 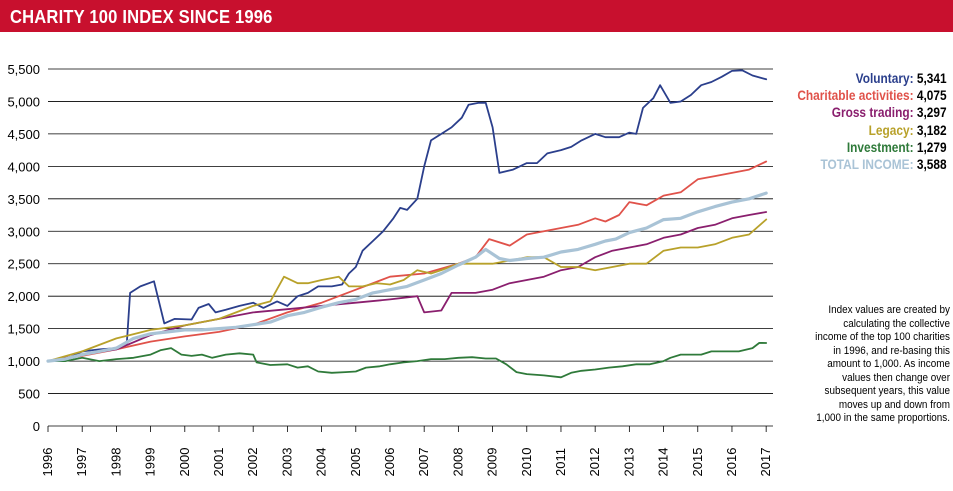 What do you see at coordinates (492, 462) in the screenshot?
I see `x-tick-label: 2009` at bounding box center [492, 462].